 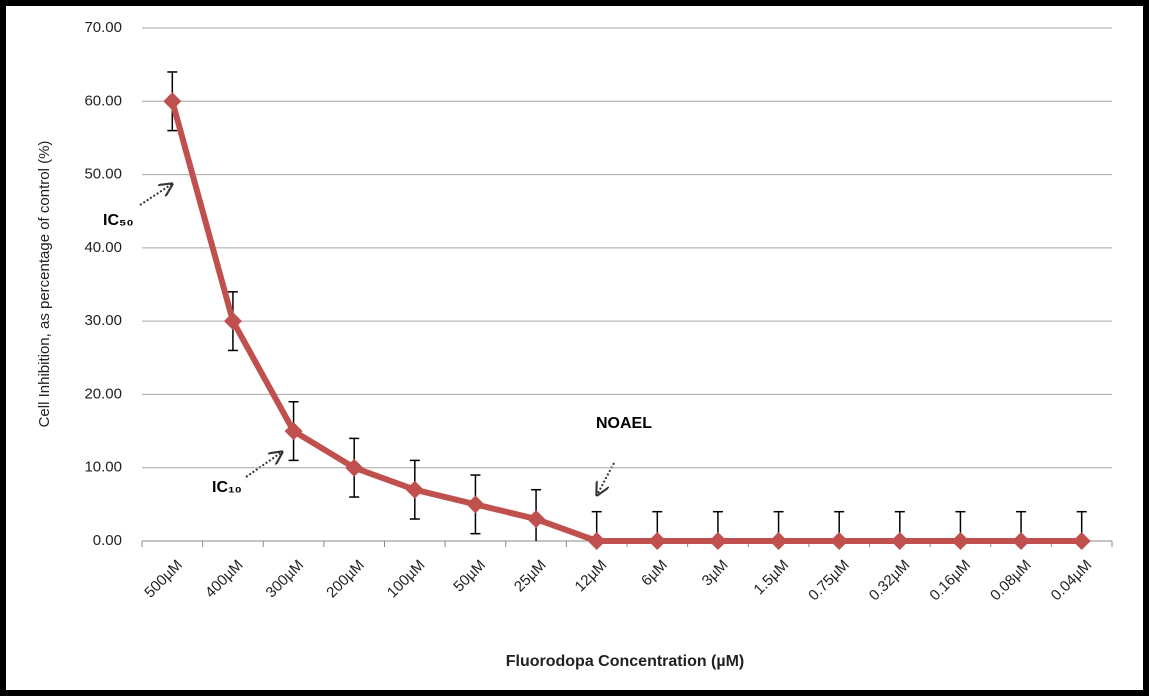 What do you see at coordinates (263, 465) in the screenshot?
I see `arrow` at bounding box center [263, 465].